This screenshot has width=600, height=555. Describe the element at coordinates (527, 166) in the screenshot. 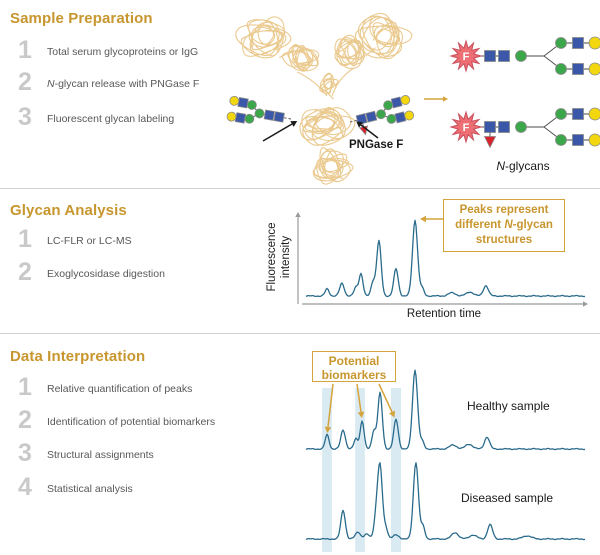

I see `n-glycans-label-rest: -glycans` at that location.